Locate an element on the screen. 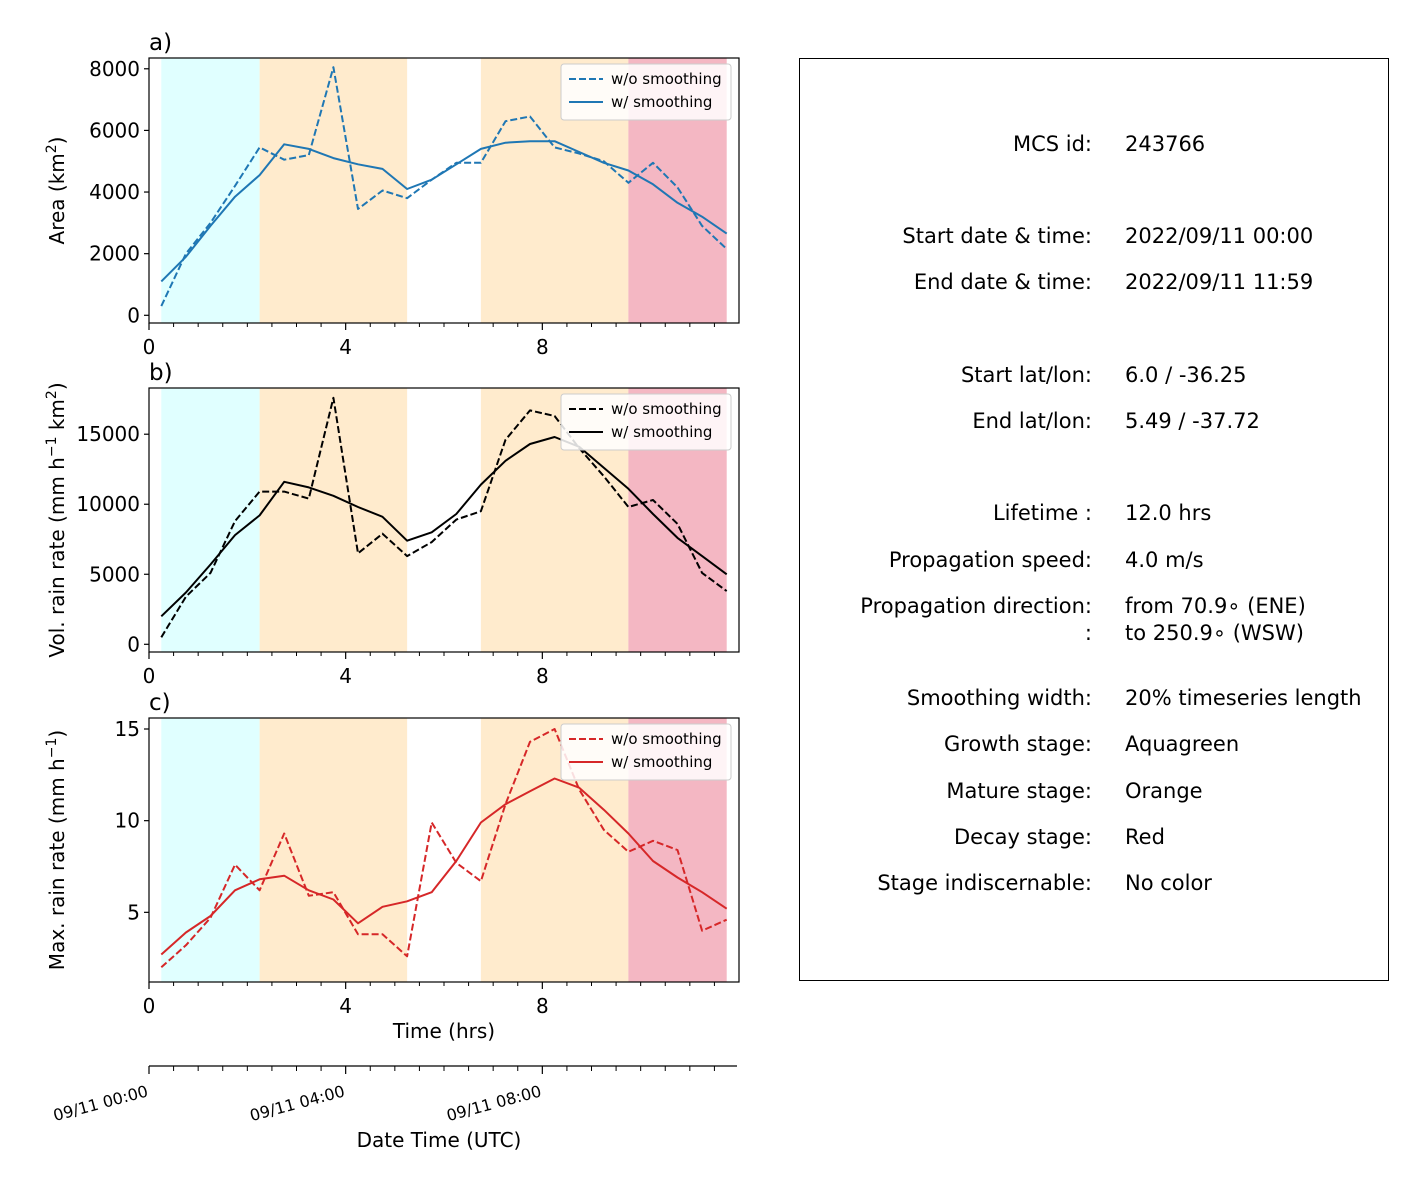  y-axis-label: Vol. rain rate (mm h−1 km2) is located at coordinates (56, 519).